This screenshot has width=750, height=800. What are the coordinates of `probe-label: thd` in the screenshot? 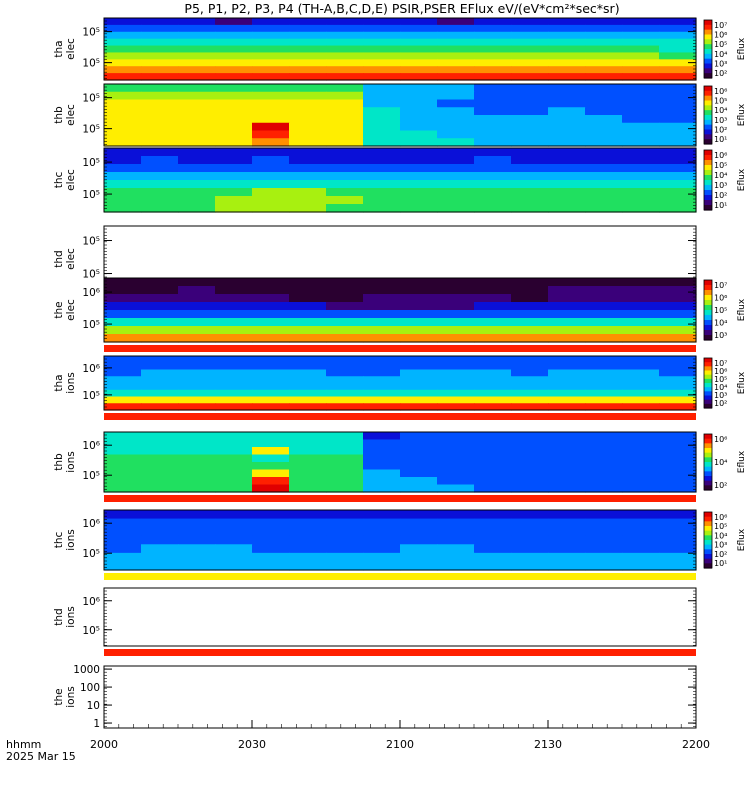 It's located at (59, 616).